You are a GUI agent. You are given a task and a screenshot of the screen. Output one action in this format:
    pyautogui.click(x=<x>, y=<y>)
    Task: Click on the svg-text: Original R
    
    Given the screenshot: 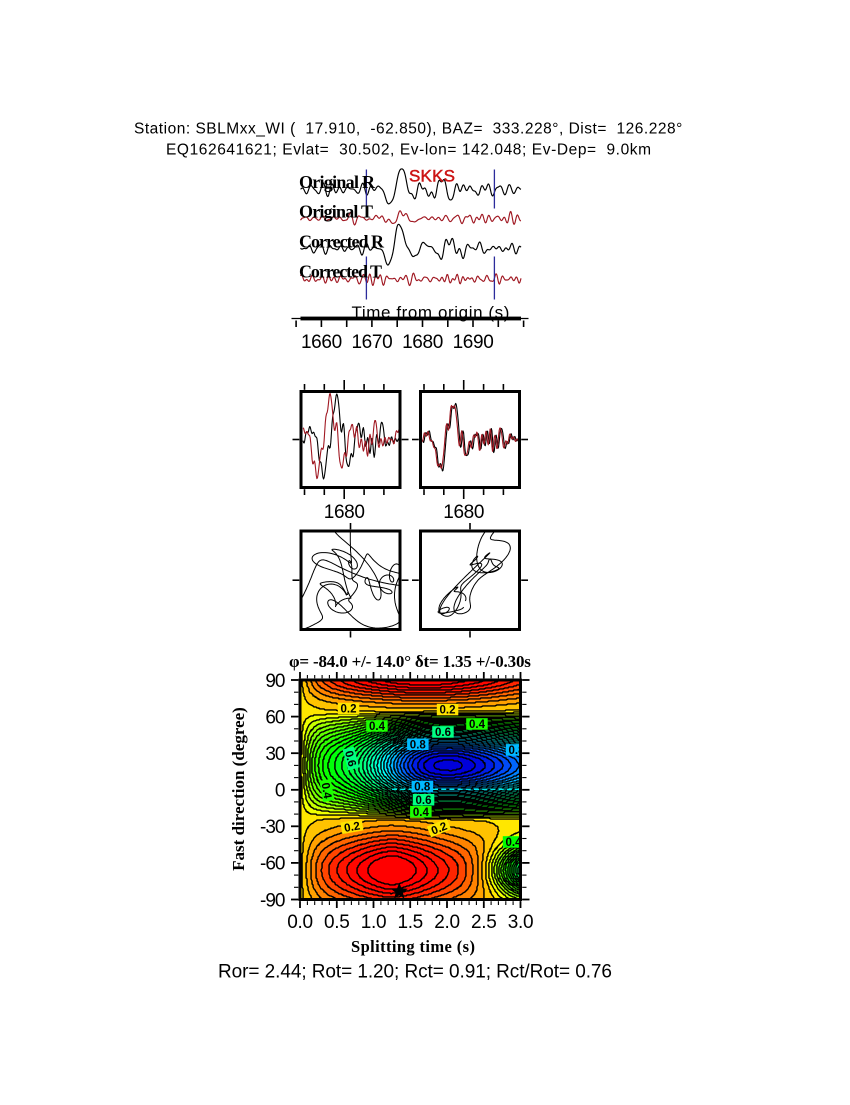 What is the action you would take?
    pyautogui.click(x=337, y=182)
    